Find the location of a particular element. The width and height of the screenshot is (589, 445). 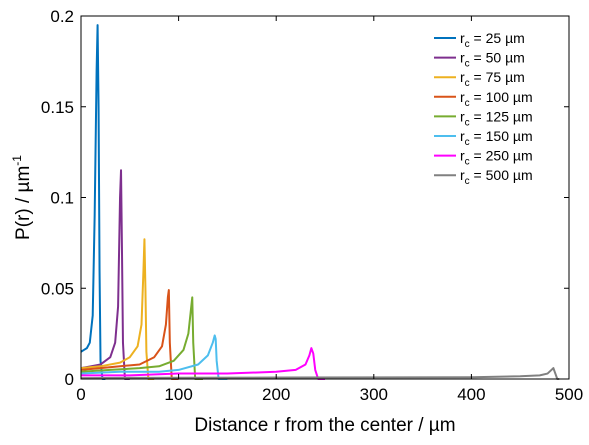

y-tick-label: 0.2 is located at coordinates (62, 16).